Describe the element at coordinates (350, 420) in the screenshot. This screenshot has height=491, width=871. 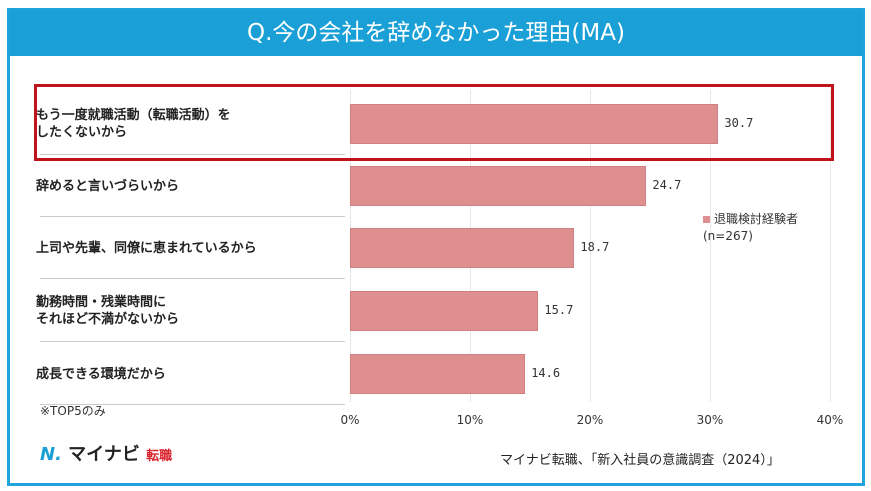
I see `x-tick-label: 0%` at that location.